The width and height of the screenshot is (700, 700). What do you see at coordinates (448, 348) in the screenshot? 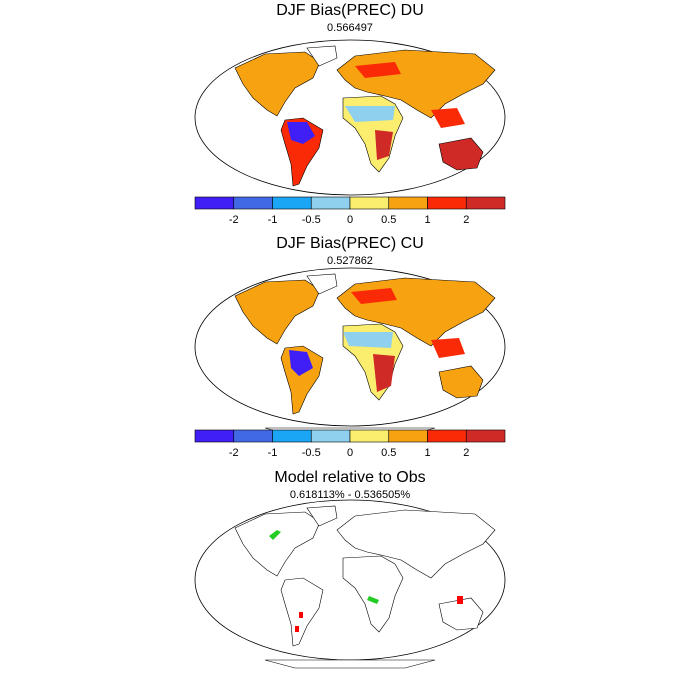
I see `panel2-maritime-bias` at bounding box center [448, 348].